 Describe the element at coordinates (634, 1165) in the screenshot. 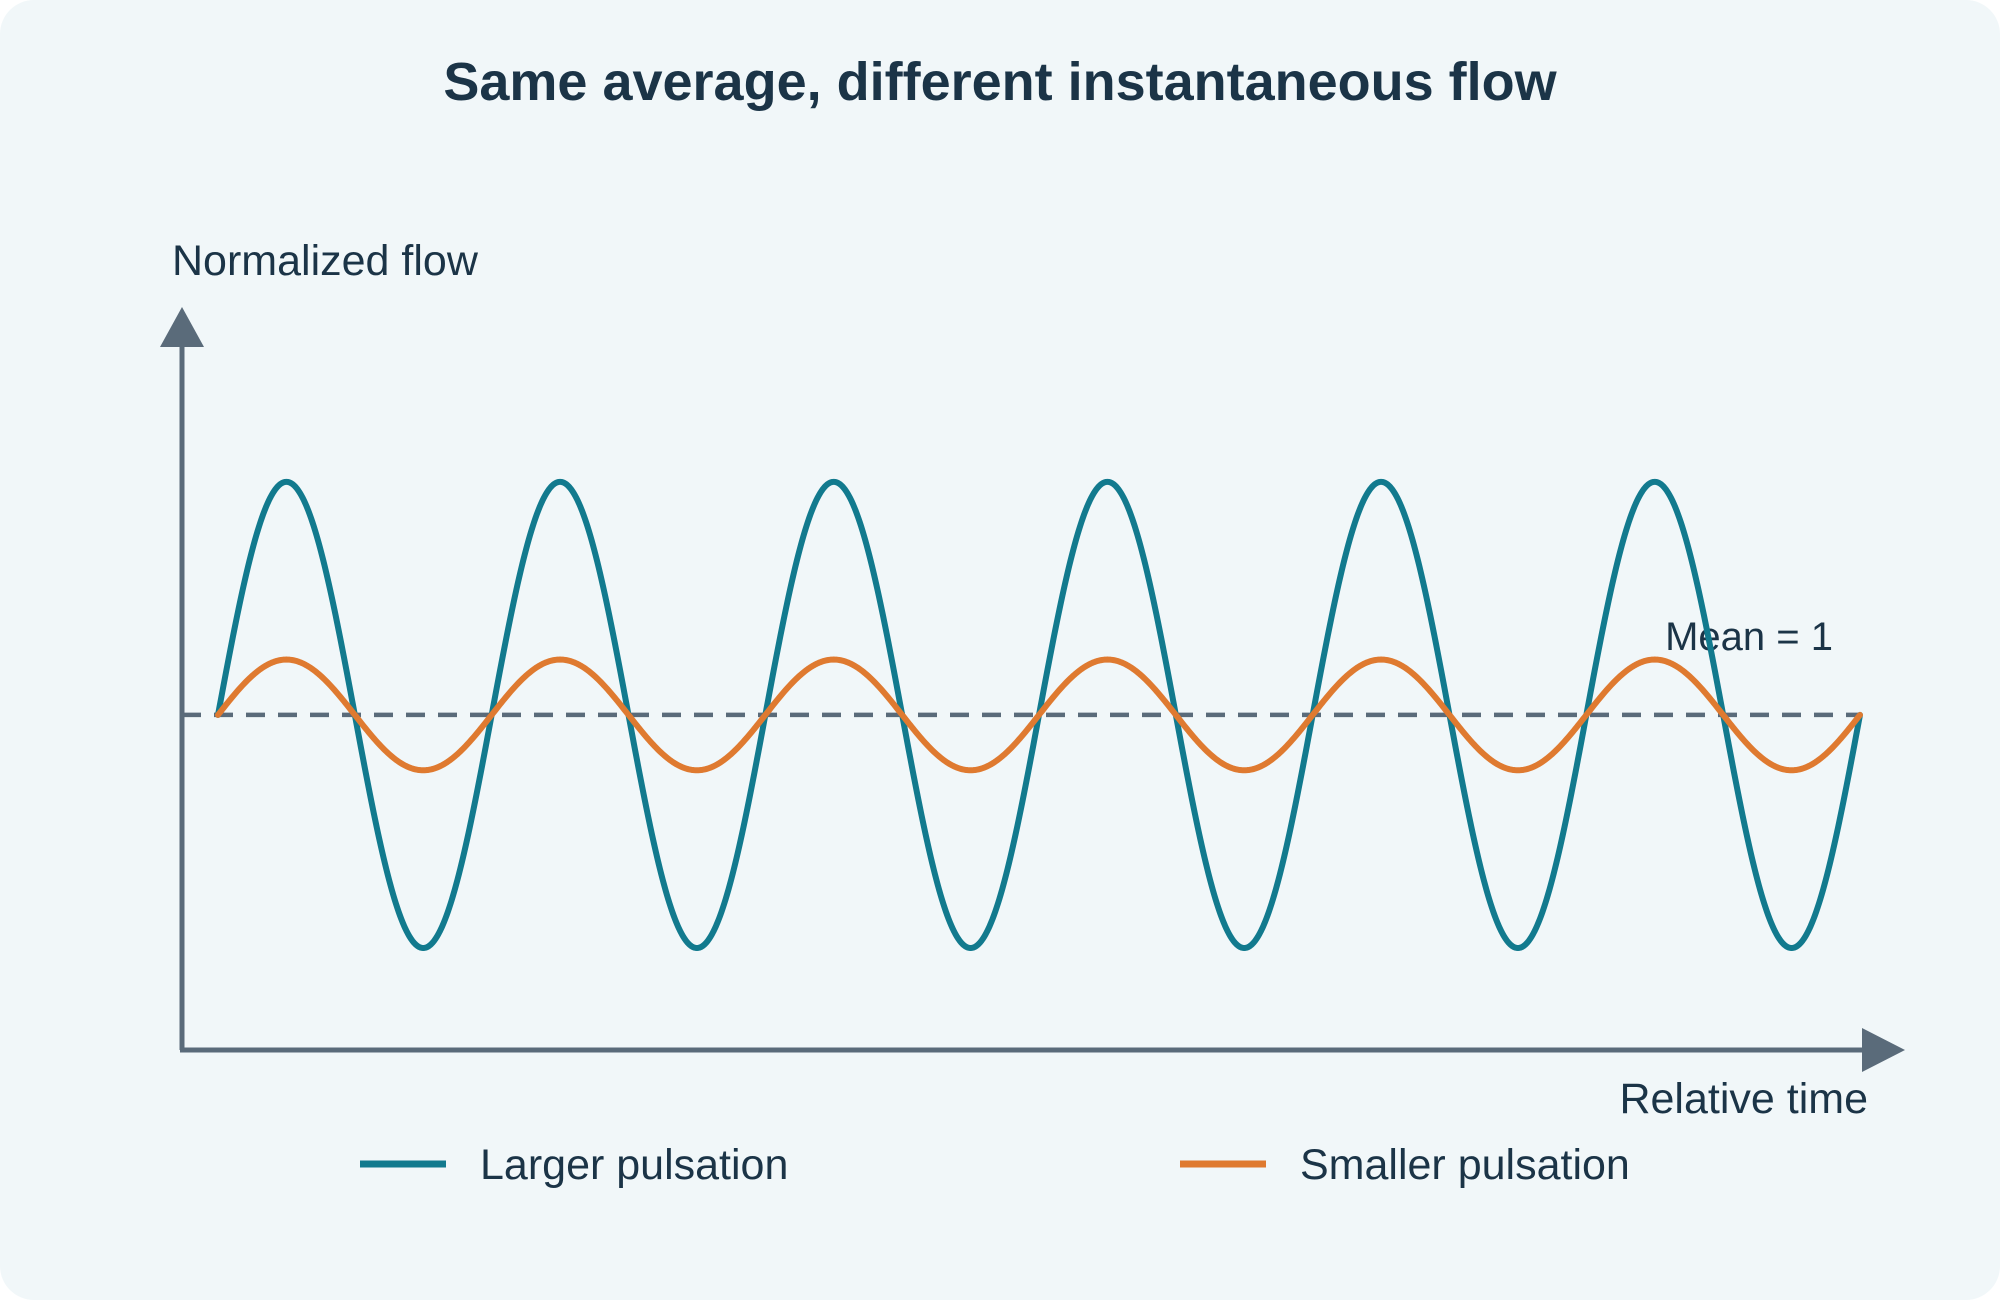

I see `legend-label-larger: Larger pulsation` at that location.